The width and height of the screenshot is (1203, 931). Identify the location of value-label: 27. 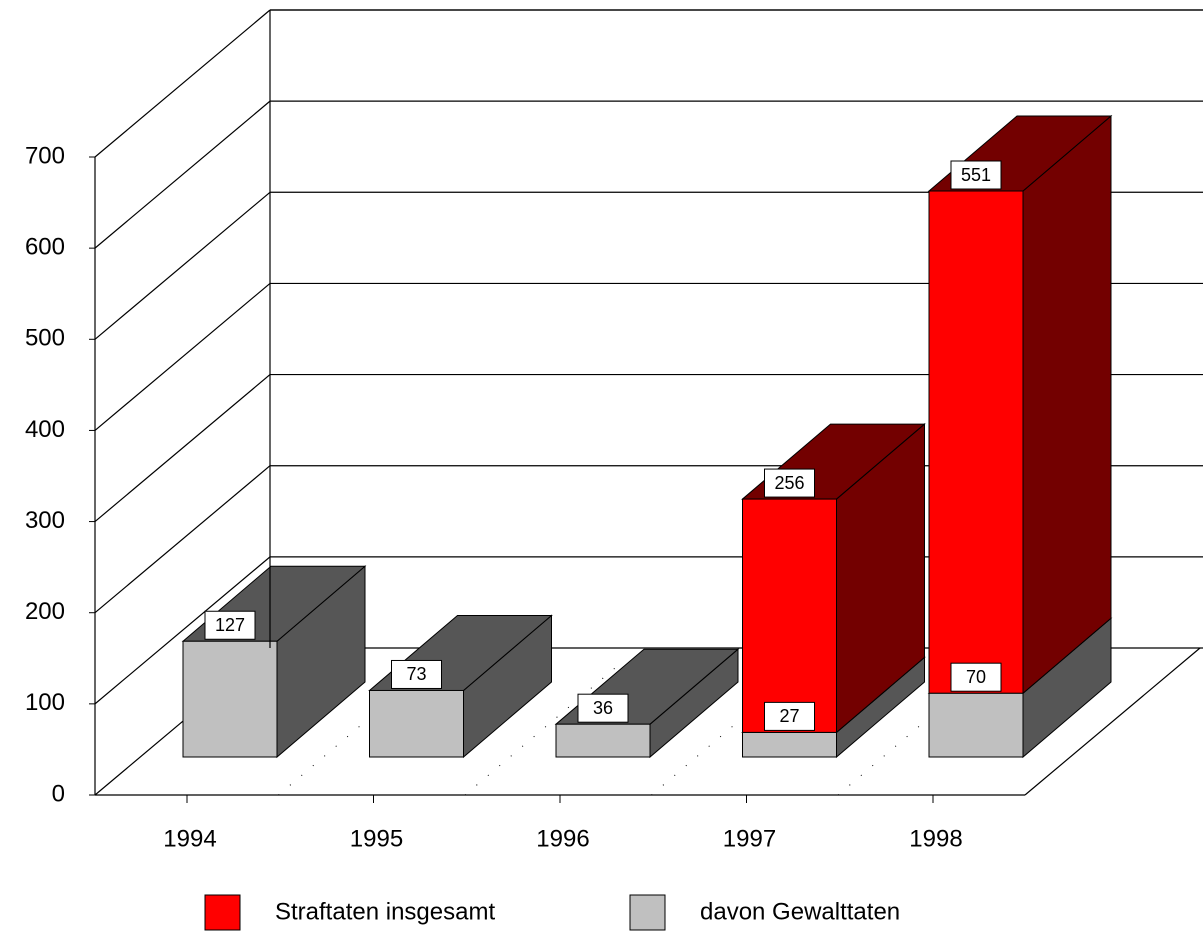
(789, 716).